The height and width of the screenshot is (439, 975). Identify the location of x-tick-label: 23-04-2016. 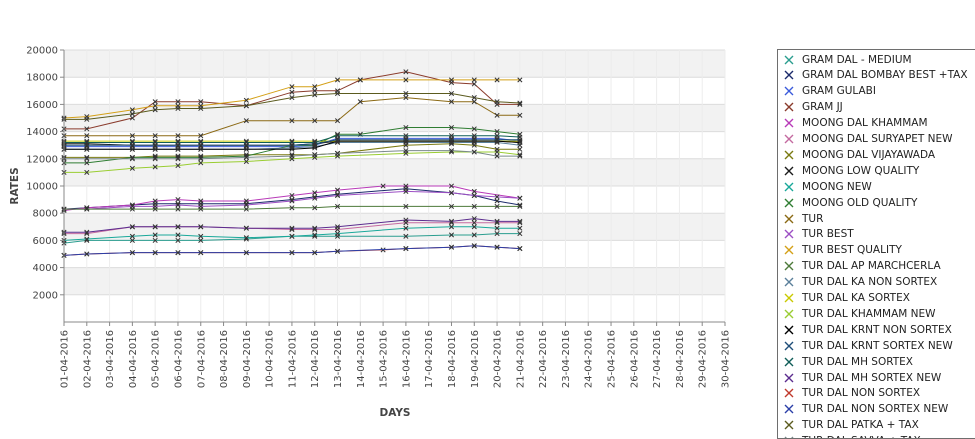
(566, 359).